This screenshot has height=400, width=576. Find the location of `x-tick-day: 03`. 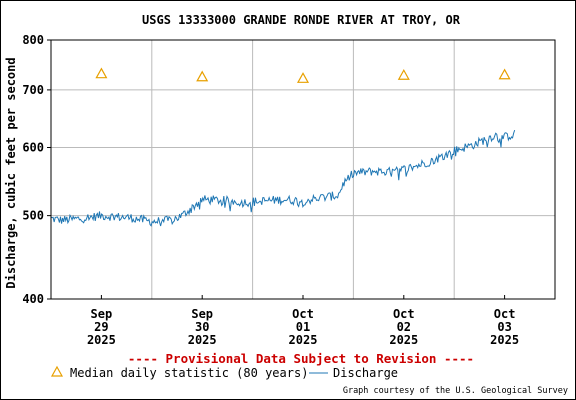

x-tick-day: 03 is located at coordinates (504, 327).